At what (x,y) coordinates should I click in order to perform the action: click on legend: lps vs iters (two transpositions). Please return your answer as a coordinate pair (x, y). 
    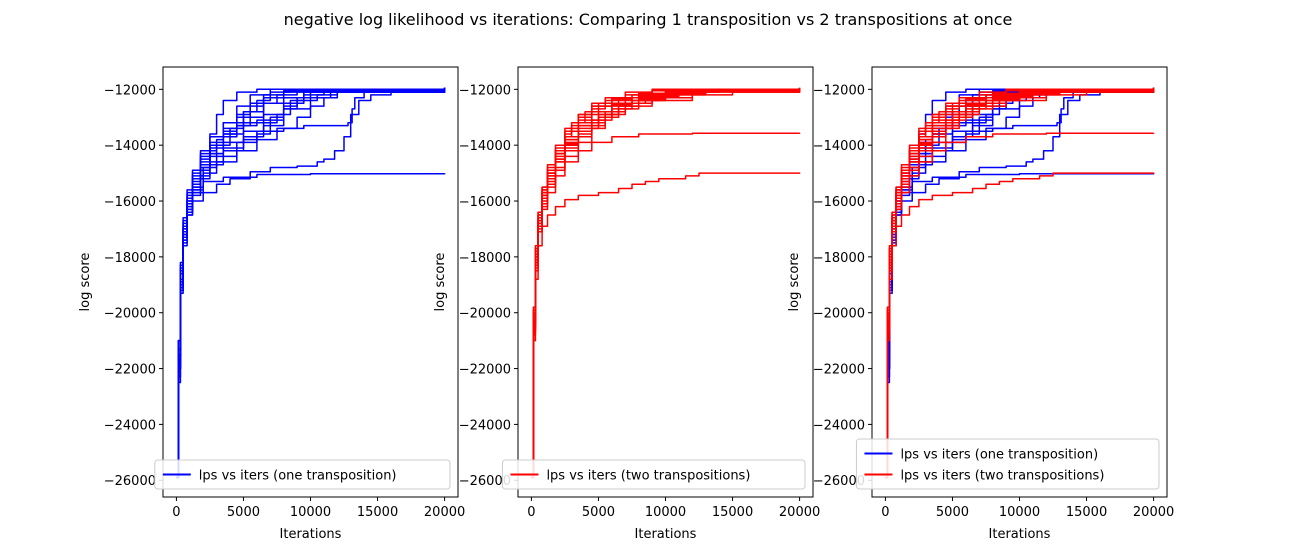
    Looking at the image, I should click on (653, 474).